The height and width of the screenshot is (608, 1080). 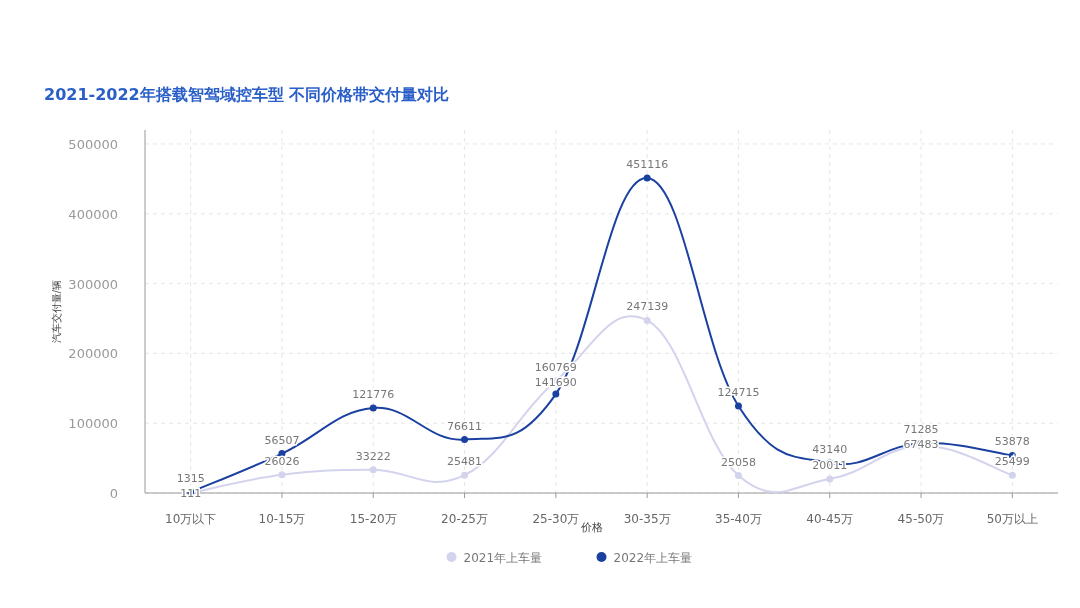 What do you see at coordinates (282, 461) in the screenshot?
I see `data-label: 26026` at bounding box center [282, 461].